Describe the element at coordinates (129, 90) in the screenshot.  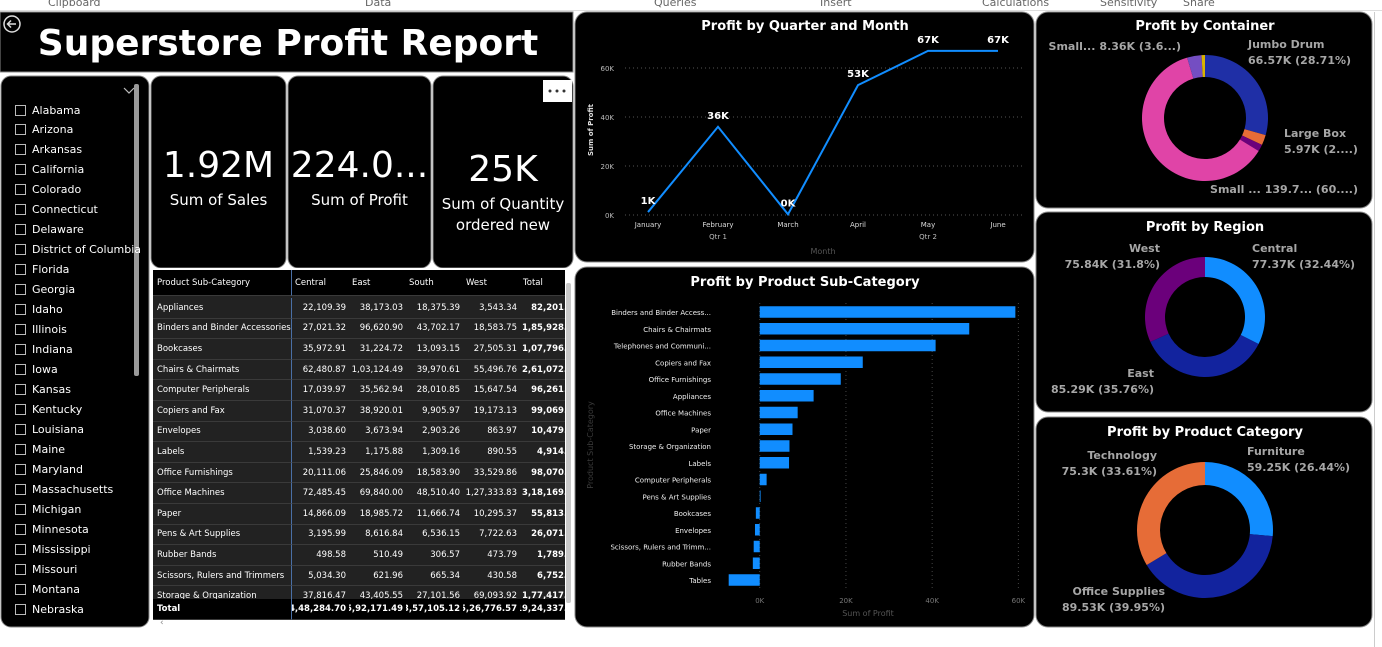
I see `slicer-chevron` at that location.